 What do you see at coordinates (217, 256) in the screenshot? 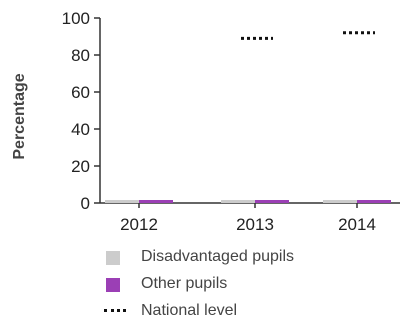
I see `legend-label-disadvantaged-pupils: Disadvantaged pupils` at bounding box center [217, 256].